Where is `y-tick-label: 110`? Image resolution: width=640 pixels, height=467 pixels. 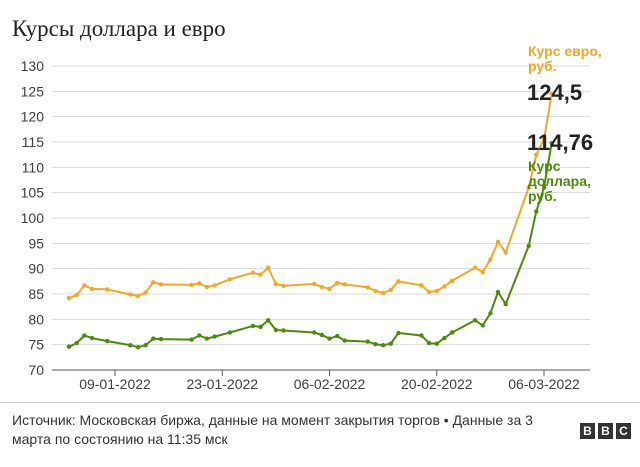
y-tick-label: 110 is located at coordinates (33, 167).